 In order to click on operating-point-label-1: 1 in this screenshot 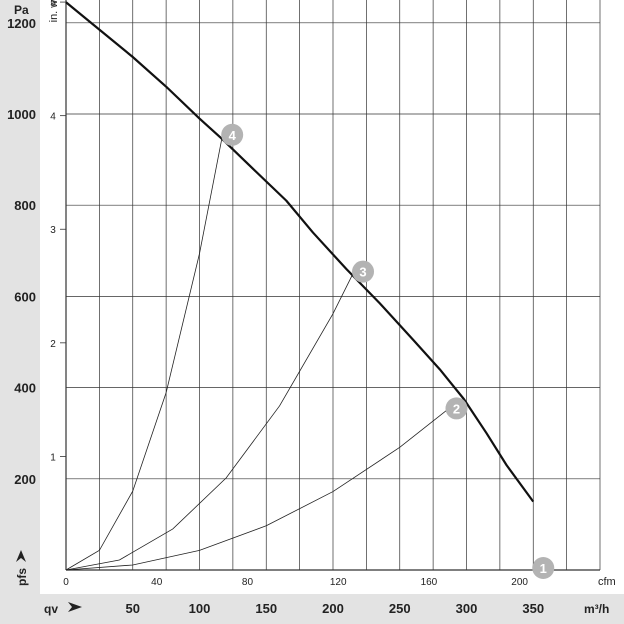, I will do `click(543, 568)`.